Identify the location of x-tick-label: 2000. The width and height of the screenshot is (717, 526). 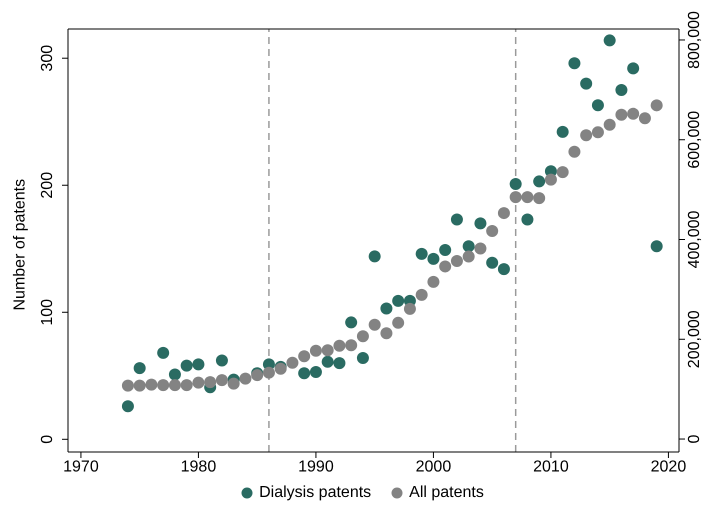
(434, 467).